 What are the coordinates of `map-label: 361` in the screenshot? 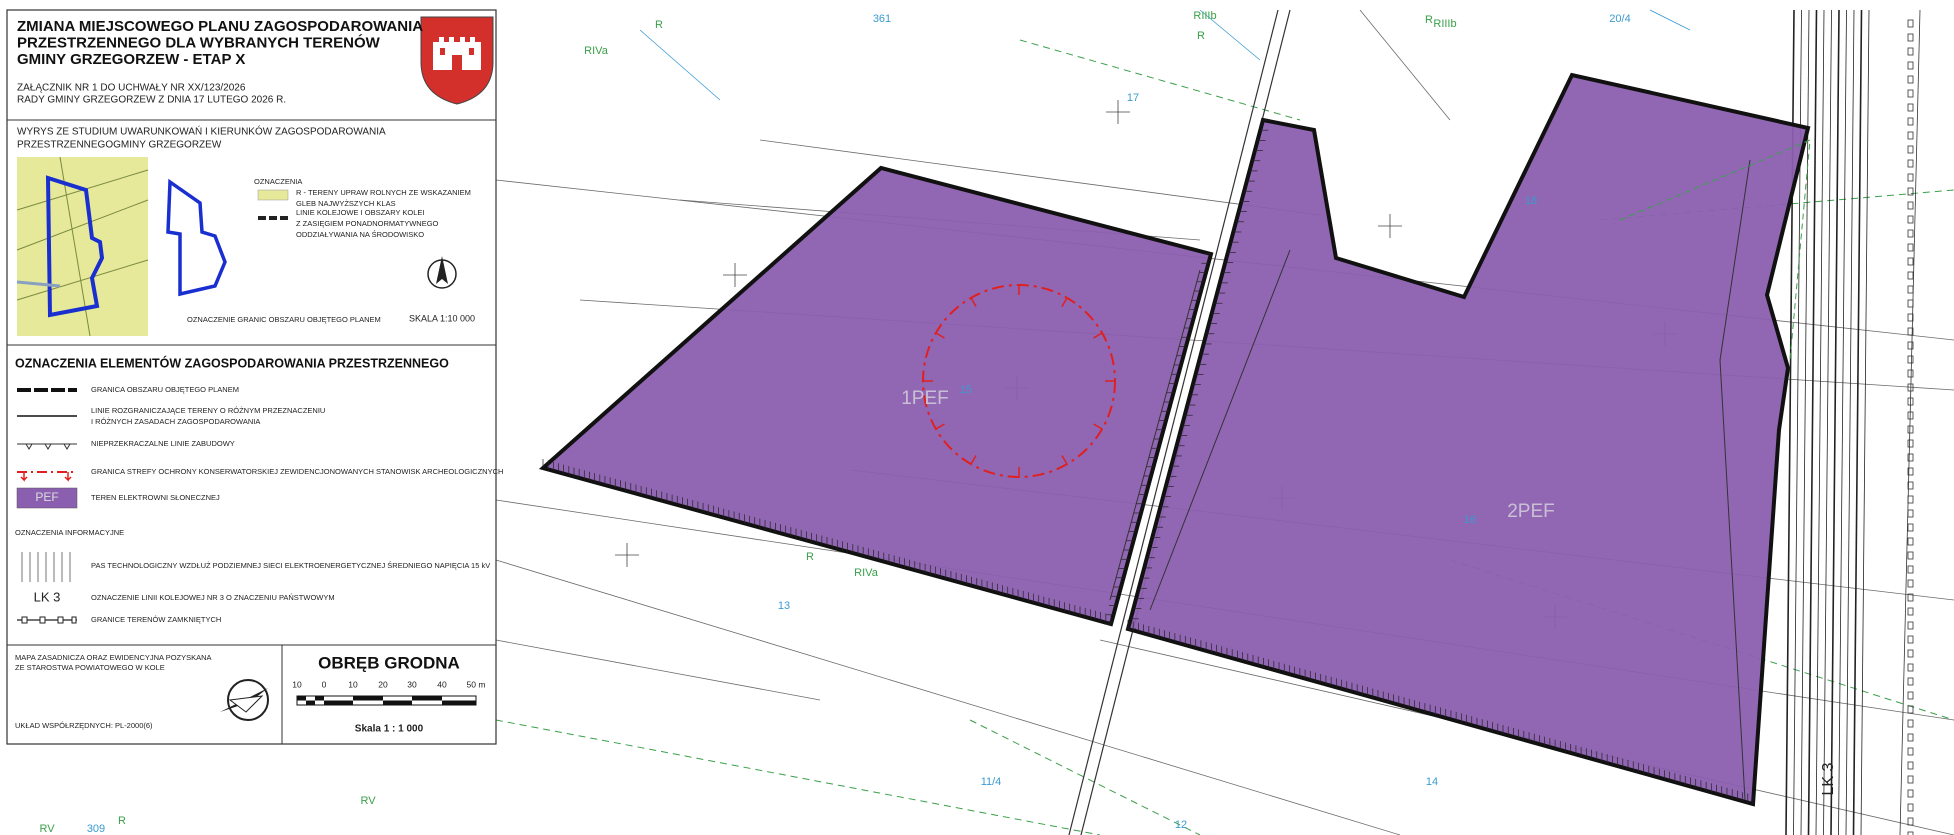 It's located at (882, 19).